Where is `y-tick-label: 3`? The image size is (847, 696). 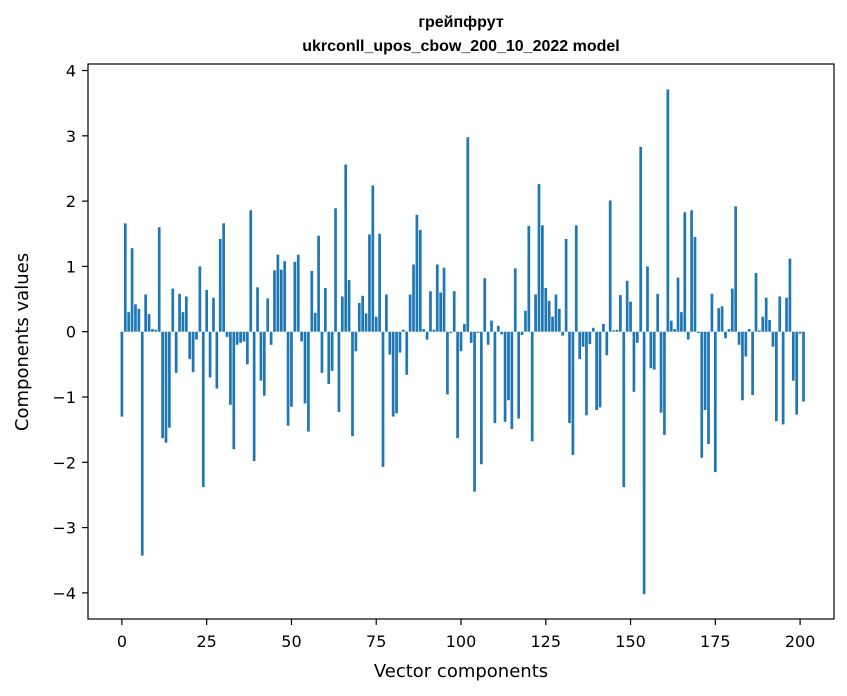
y-tick-label: 3 is located at coordinates (71, 136).